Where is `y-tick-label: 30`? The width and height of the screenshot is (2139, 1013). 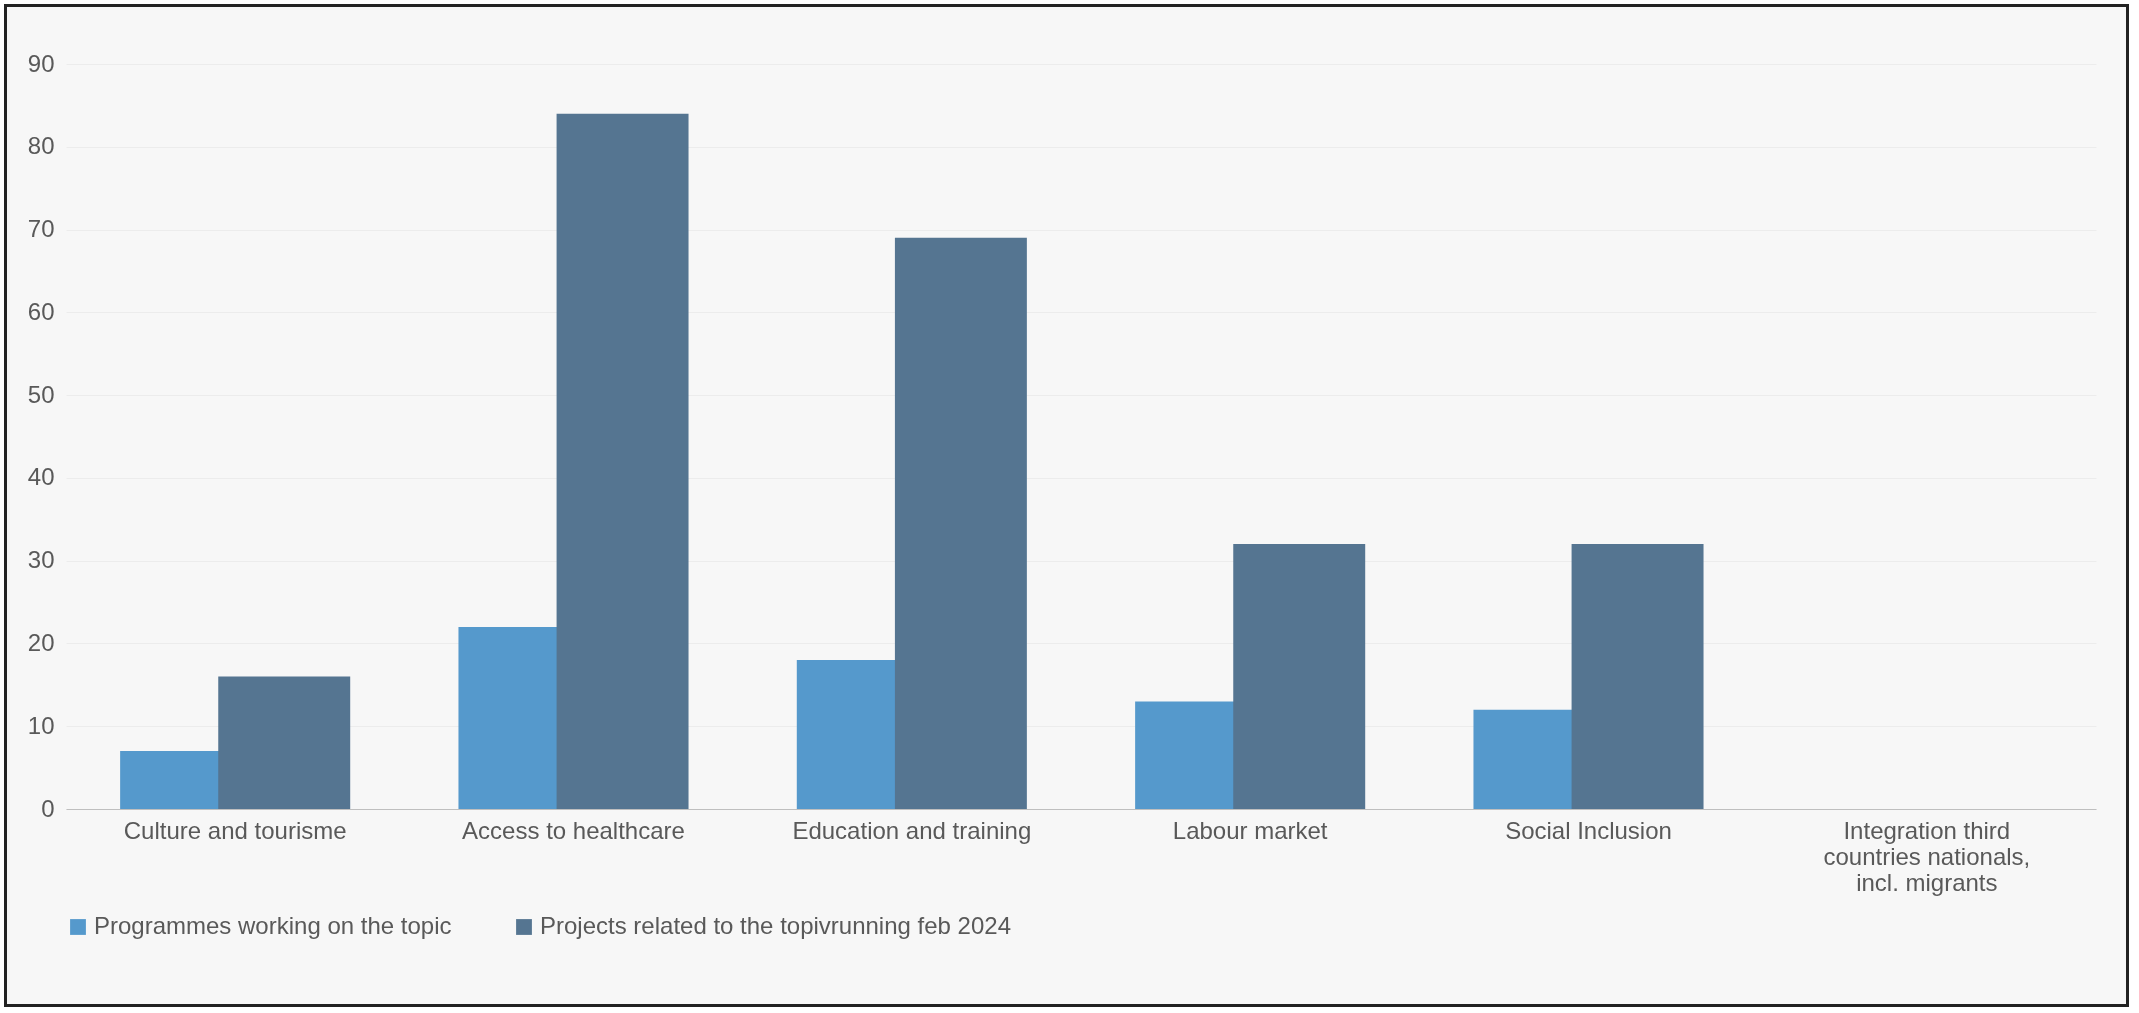 y-tick-label: 30 is located at coordinates (41, 560).